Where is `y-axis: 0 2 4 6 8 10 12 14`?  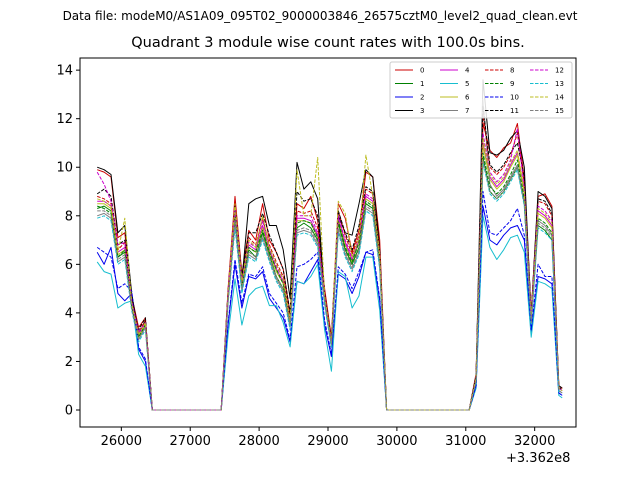 y-axis: 0 2 4 6 8 10 12 14 is located at coordinates (68, 241).